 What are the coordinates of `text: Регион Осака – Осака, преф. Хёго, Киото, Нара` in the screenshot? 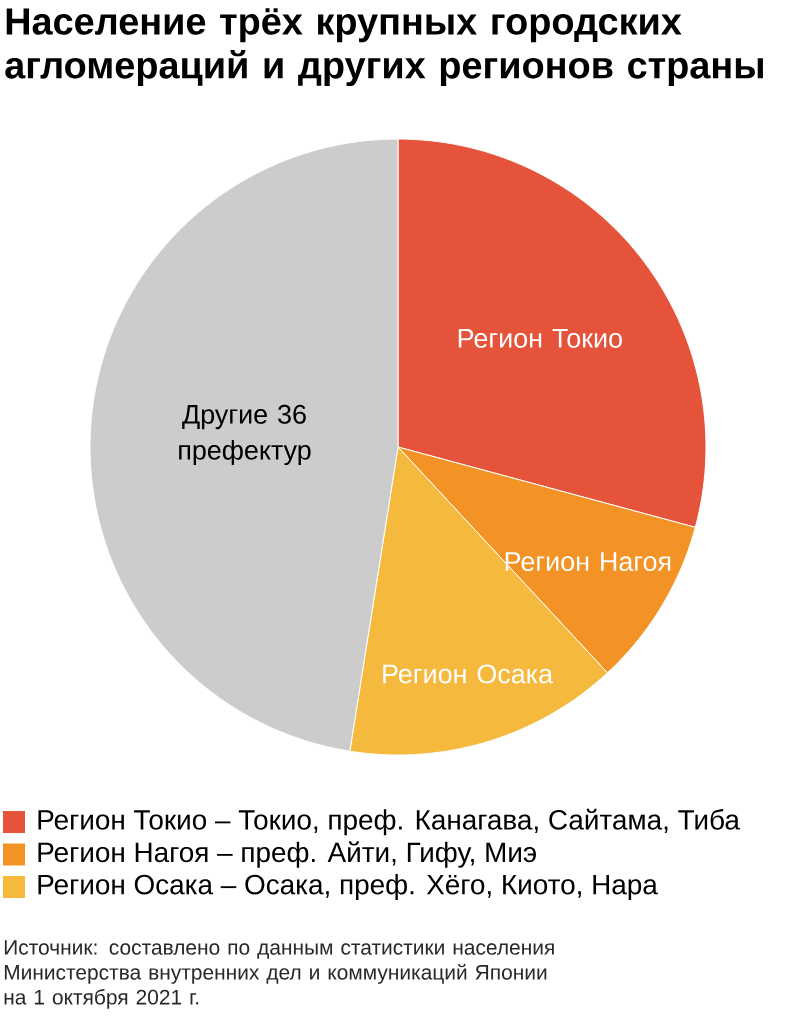 It's located at (348, 887).